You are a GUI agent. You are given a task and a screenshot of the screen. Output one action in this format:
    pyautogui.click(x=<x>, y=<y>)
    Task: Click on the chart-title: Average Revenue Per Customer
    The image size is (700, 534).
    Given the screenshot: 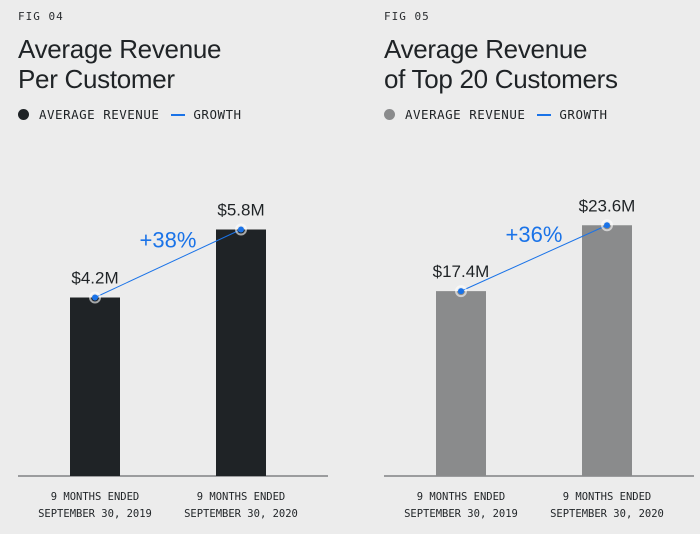 What is the action you would take?
    pyautogui.click(x=119, y=64)
    